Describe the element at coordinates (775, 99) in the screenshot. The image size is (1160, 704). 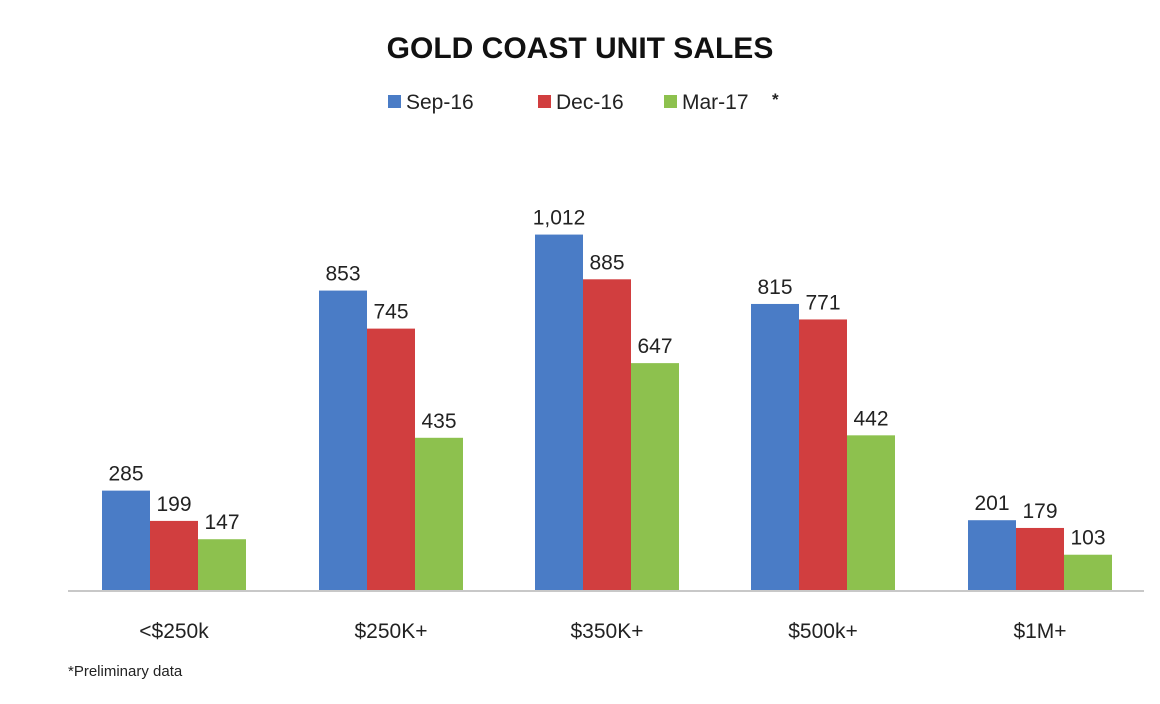
I see `legend-asterisk: *` at that location.